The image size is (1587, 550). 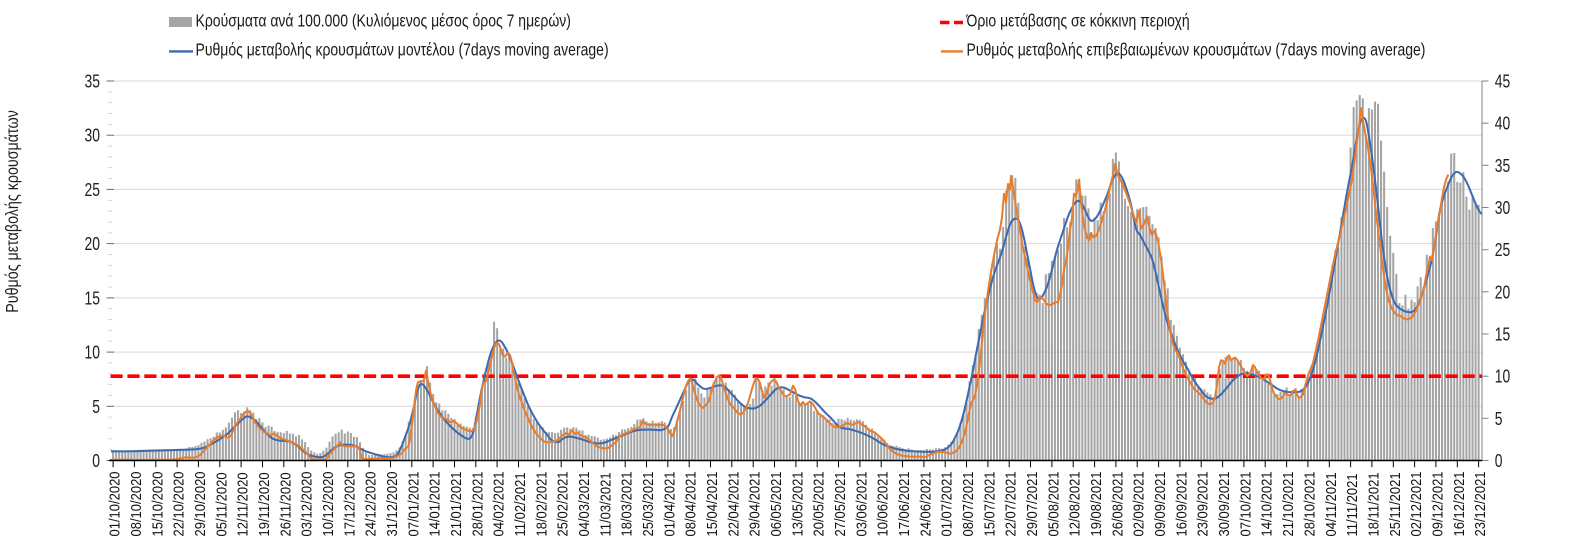 What do you see at coordinates (627, 503) in the screenshot?
I see `svg-text: 18/03/2021` at bounding box center [627, 503].